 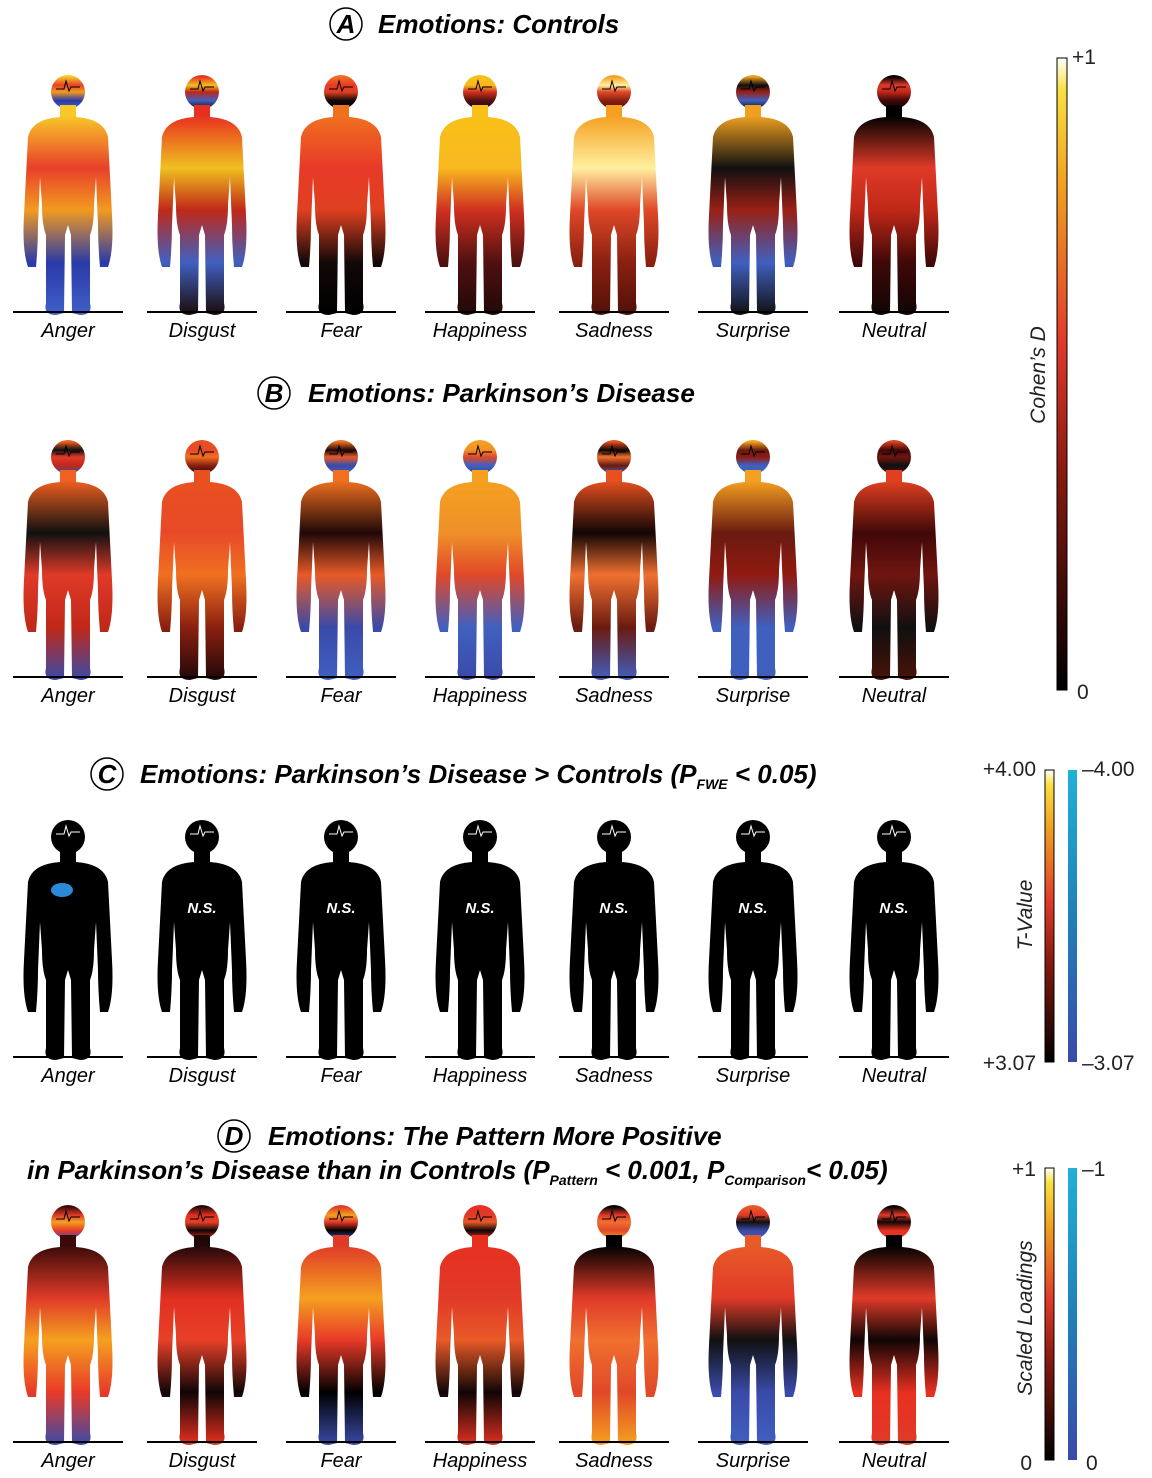 I want to click on panel-title: A Emotions: Controls, so click(x=474, y=24).